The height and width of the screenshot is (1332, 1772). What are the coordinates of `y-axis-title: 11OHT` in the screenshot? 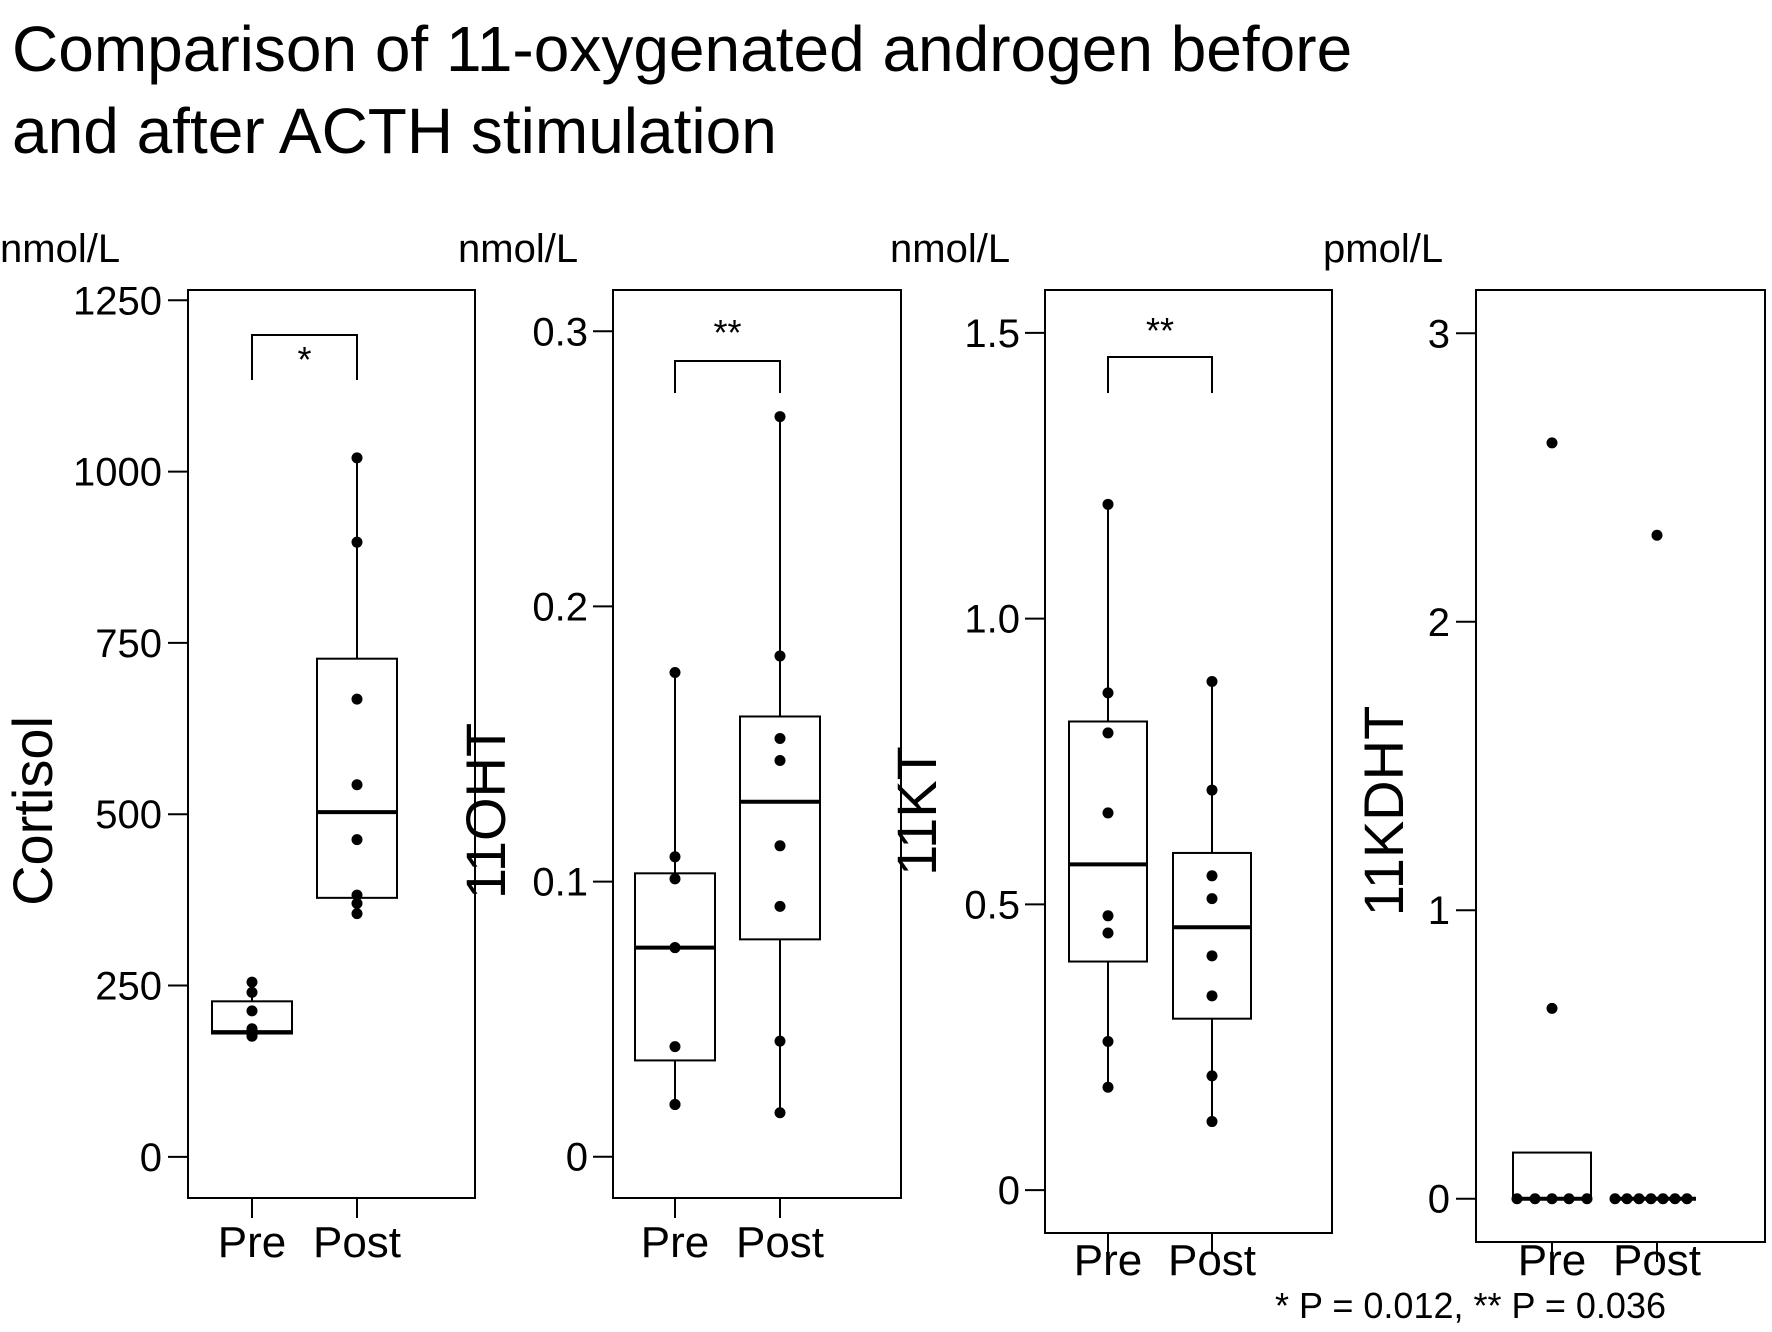 It's located at (485, 811).